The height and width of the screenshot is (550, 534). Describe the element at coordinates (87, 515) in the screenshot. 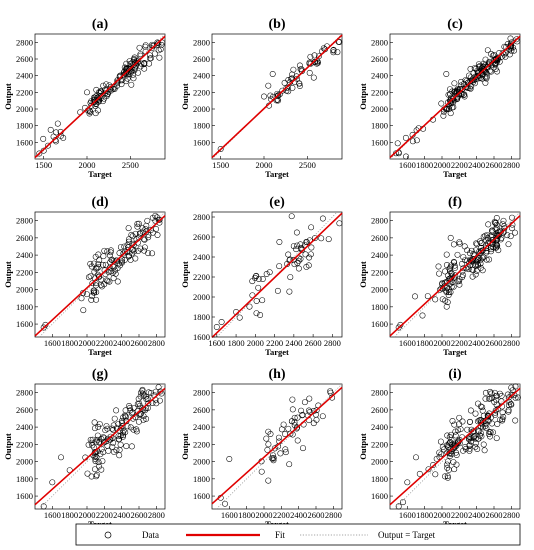

I see `x-tick-label: 2000` at that location.